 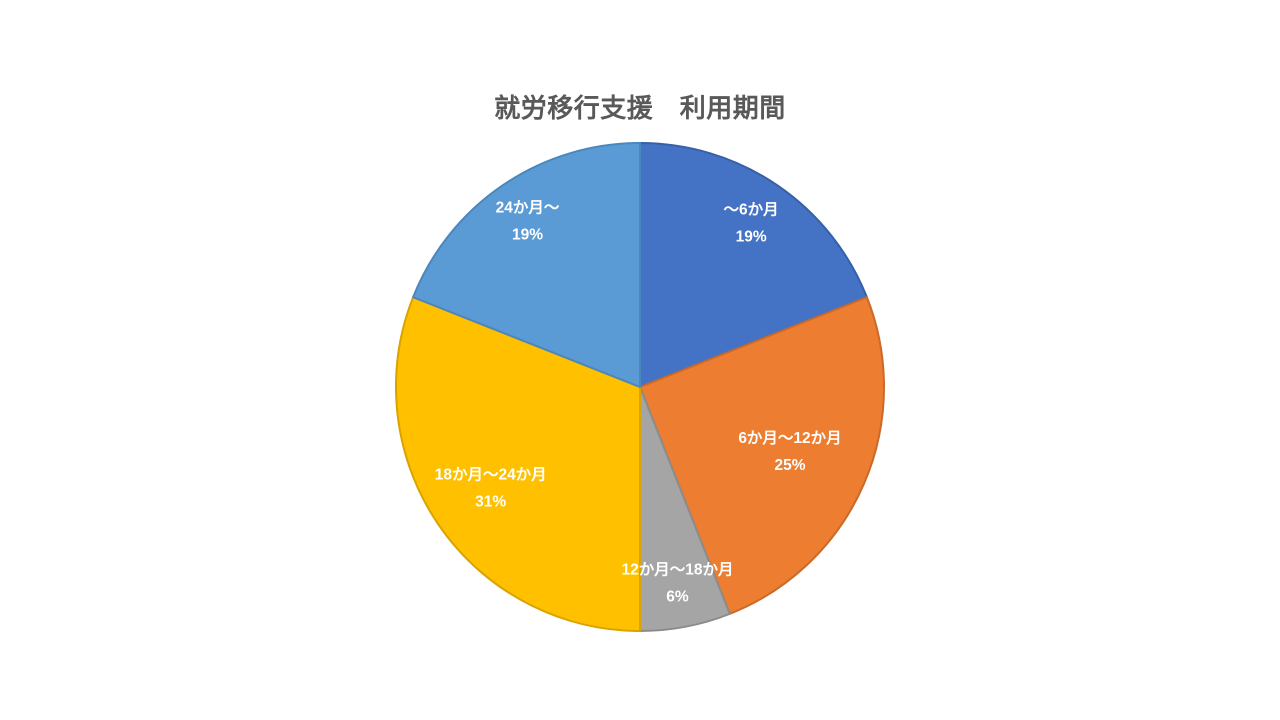 What do you see at coordinates (751, 237) in the screenshot?
I see `pie-slice-percent-0: 19%` at bounding box center [751, 237].